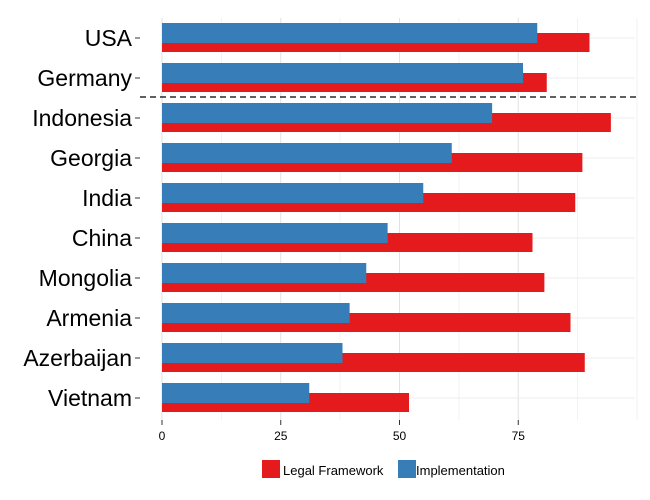  Describe the element at coordinates (91, 158) in the screenshot. I see `category-label: Georgia` at that location.